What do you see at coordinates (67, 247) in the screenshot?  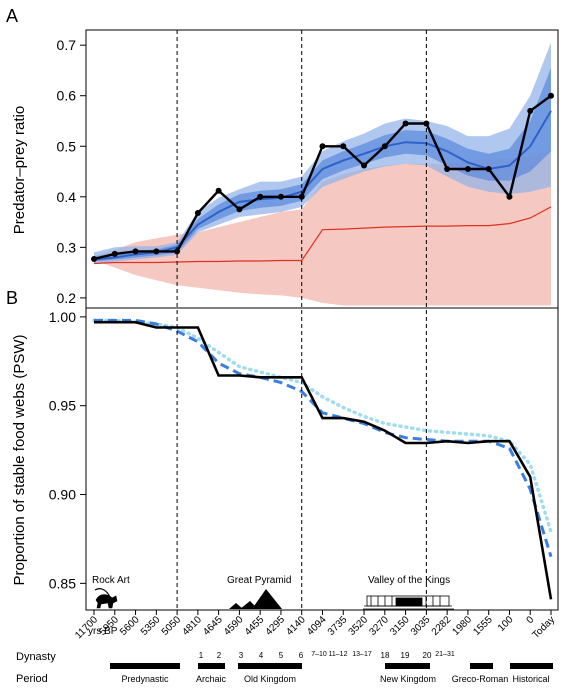 I see `y-tick-label: 0.3` at bounding box center [67, 247].